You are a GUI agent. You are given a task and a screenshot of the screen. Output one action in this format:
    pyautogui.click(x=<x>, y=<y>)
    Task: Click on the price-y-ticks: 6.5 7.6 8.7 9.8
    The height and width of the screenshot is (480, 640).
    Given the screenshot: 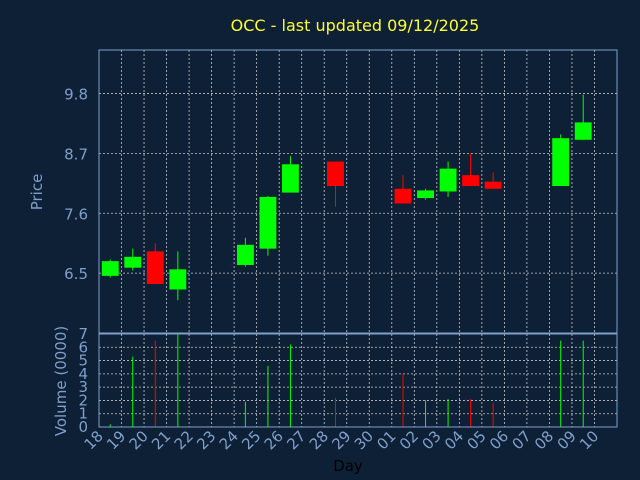 What is the action you would take?
    pyautogui.click(x=76, y=185)
    